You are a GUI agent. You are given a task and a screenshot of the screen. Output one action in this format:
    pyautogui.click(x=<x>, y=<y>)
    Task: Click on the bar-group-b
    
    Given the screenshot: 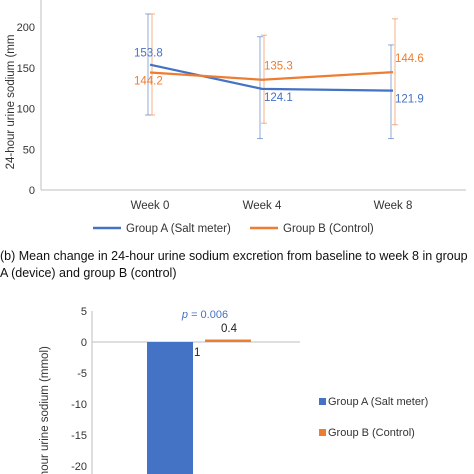 What is the action you would take?
    pyautogui.click(x=228, y=340)
    